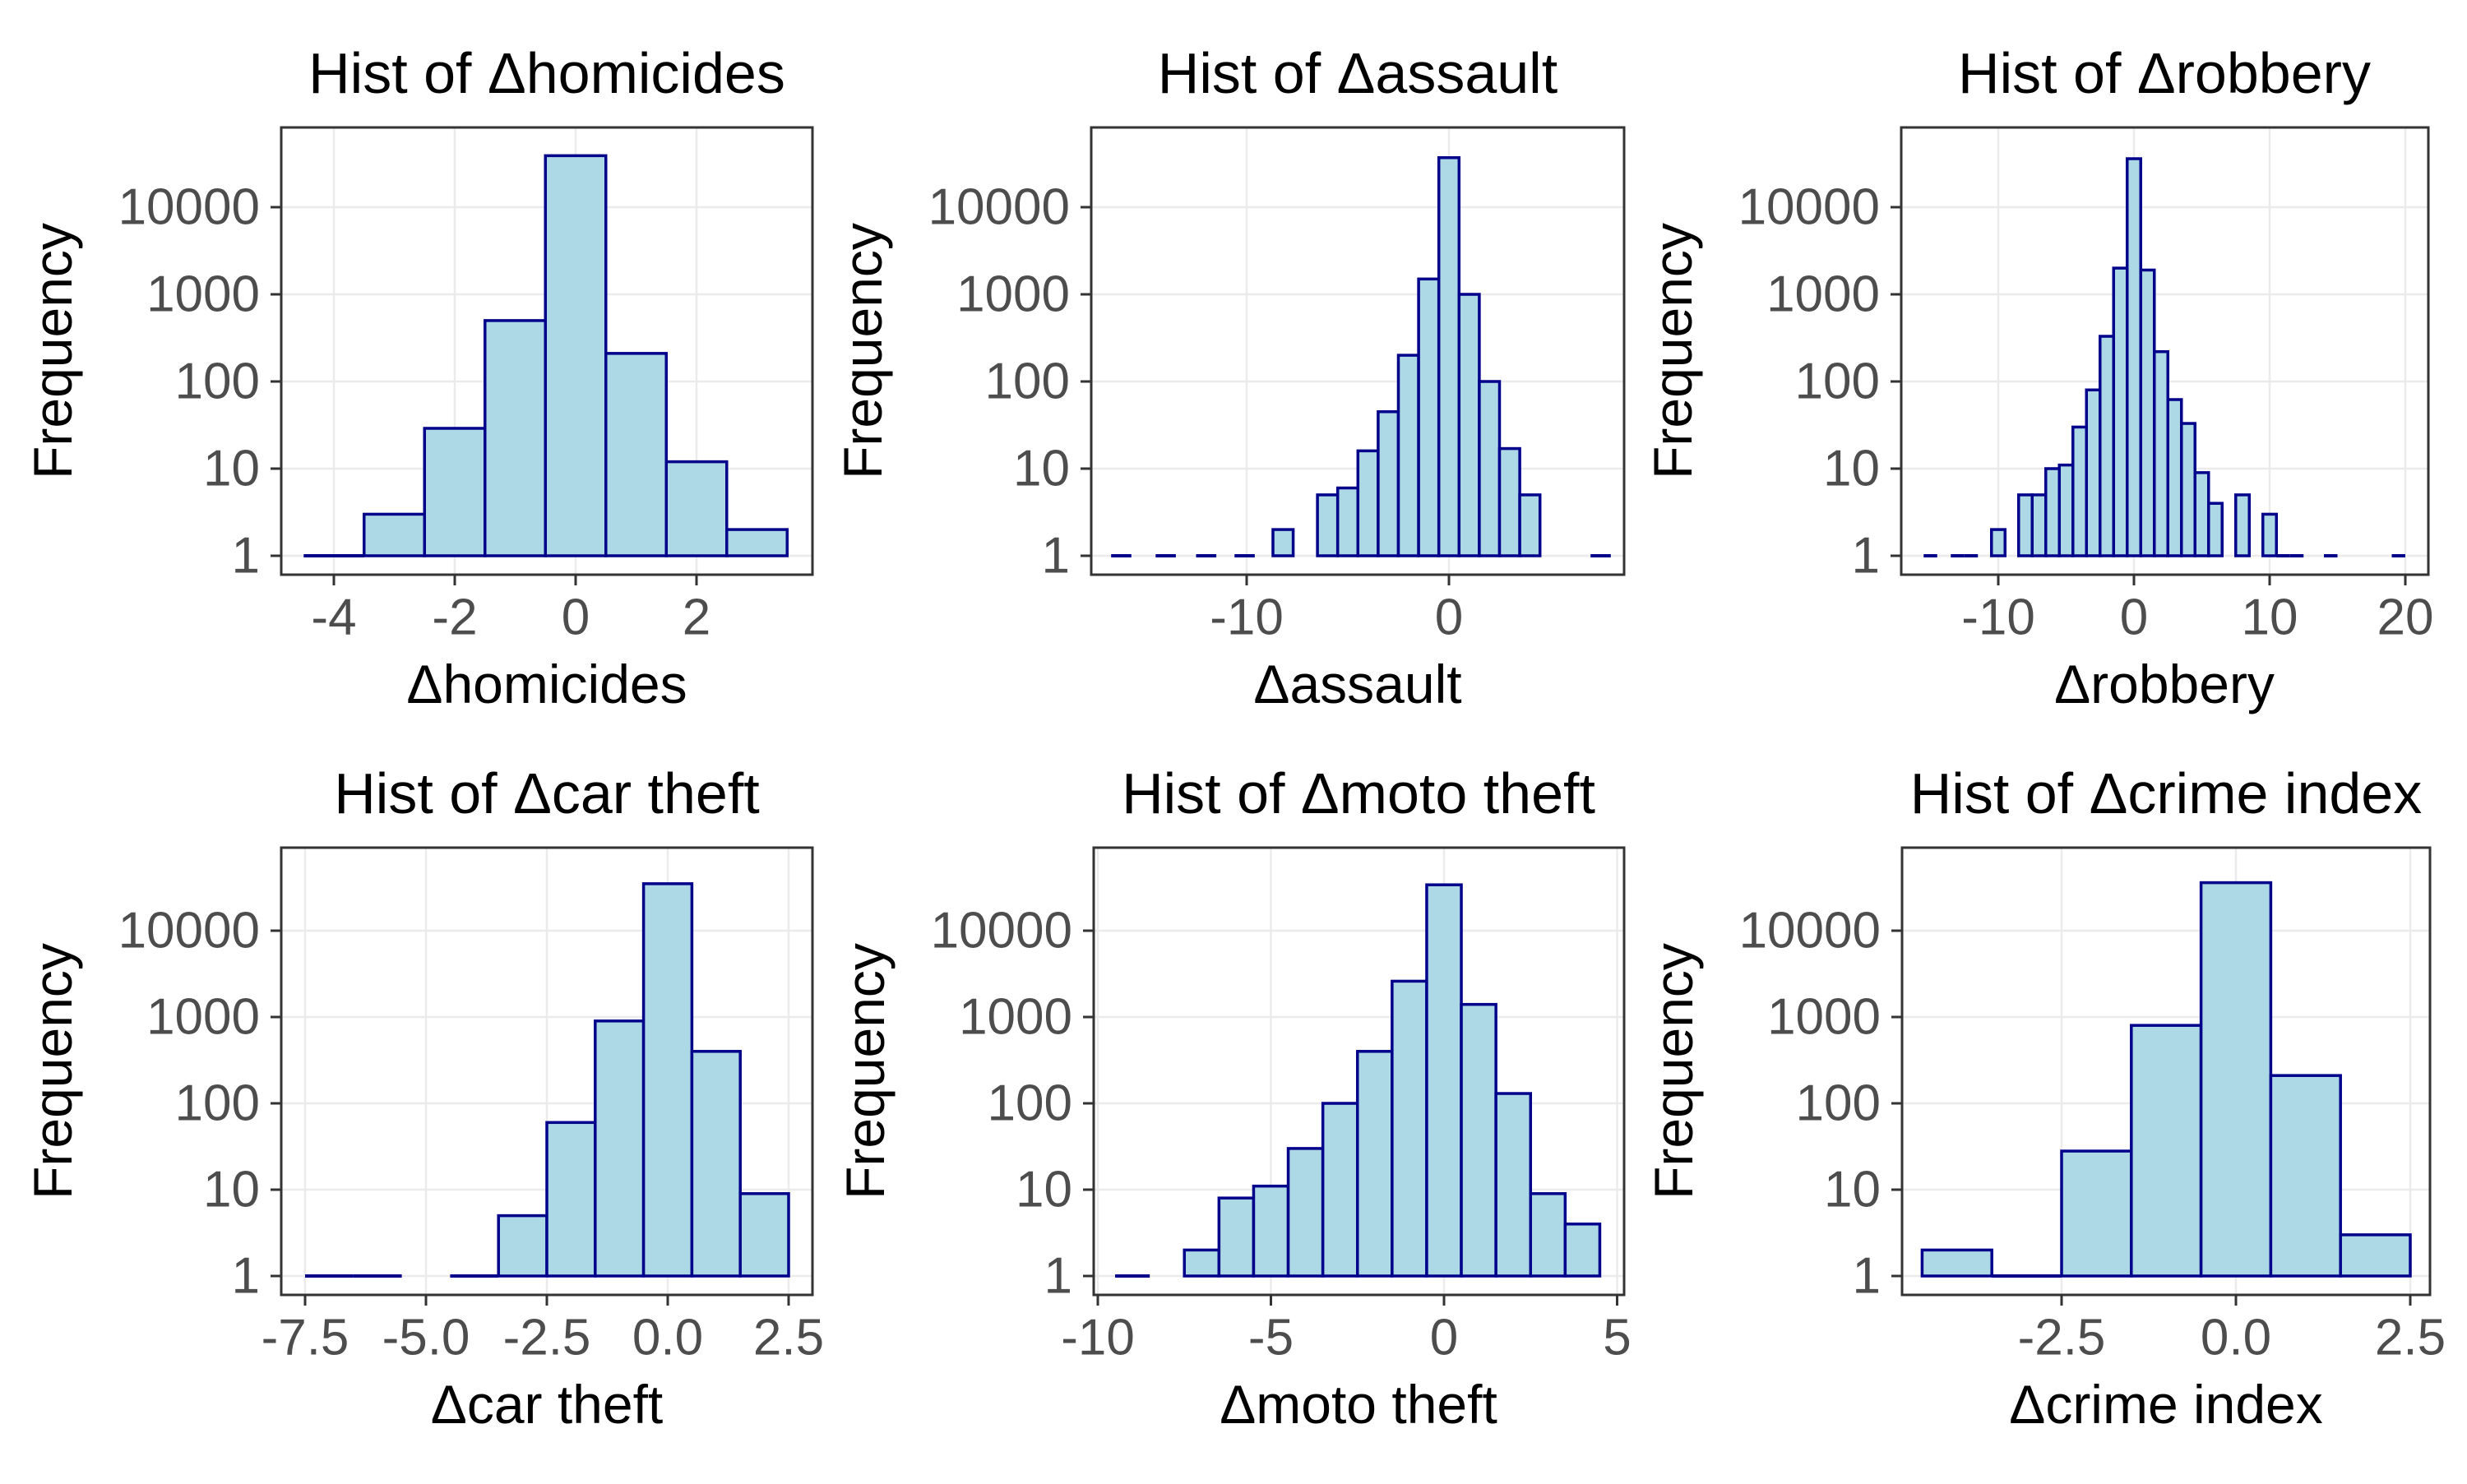 This screenshot has height=1484, width=2467. I want to click on panel-crimeindex-title: Hist of Δcrime index, so click(2166, 793).